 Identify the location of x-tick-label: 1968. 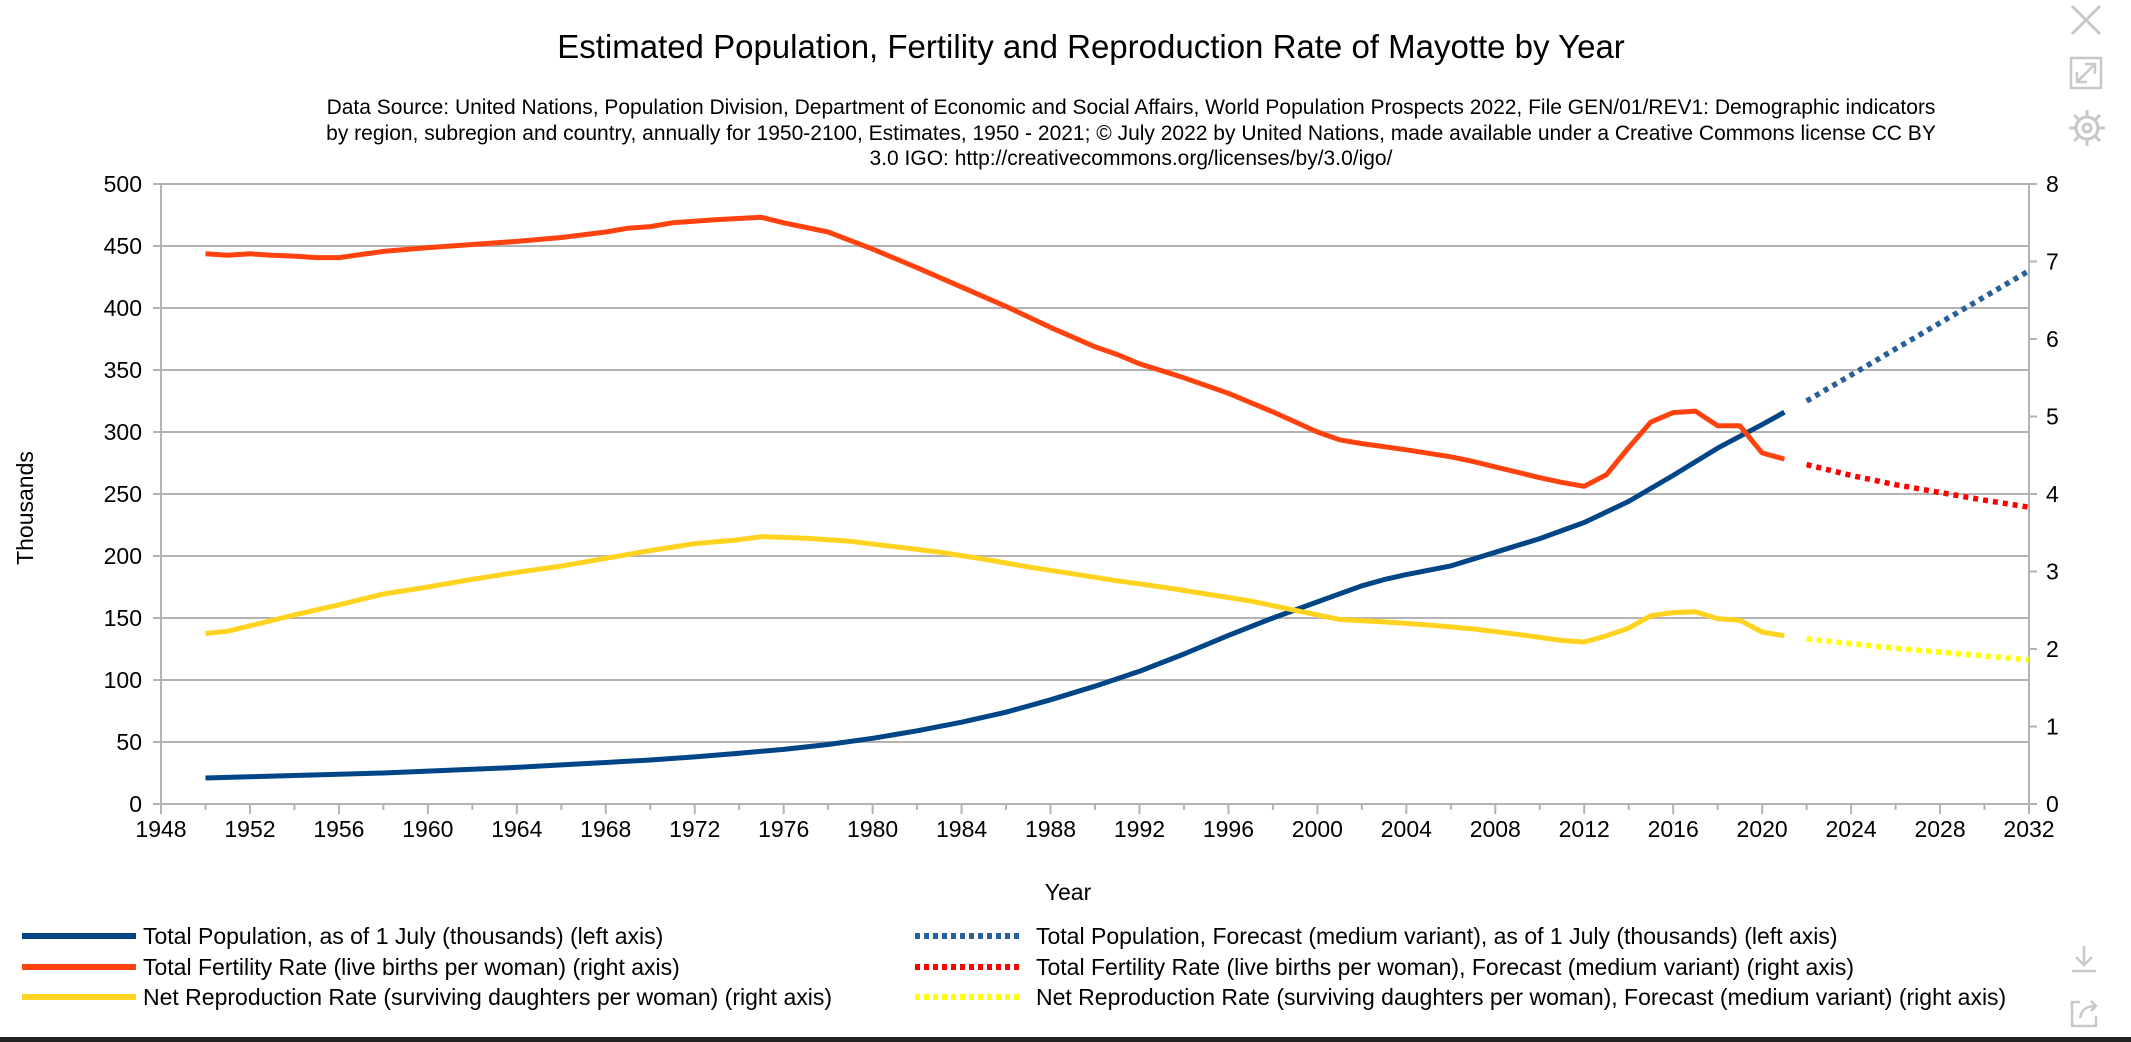
(605, 829).